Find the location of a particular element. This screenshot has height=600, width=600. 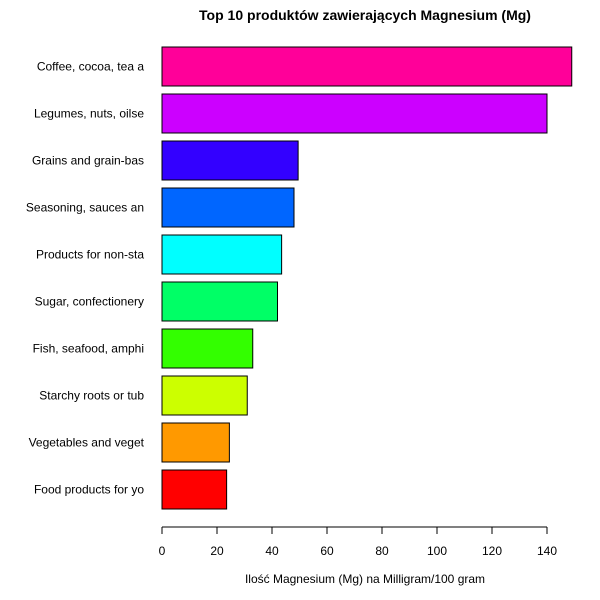

bar-sugar-confectionery is located at coordinates (219, 301).